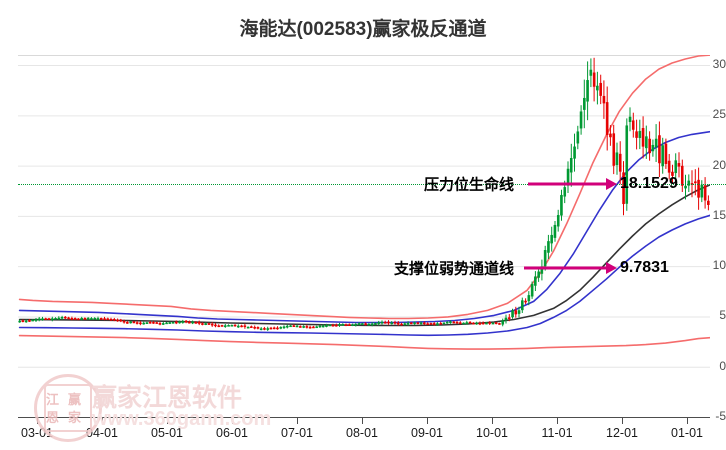  I want to click on x-tick-label: 11-01, so click(557, 433).